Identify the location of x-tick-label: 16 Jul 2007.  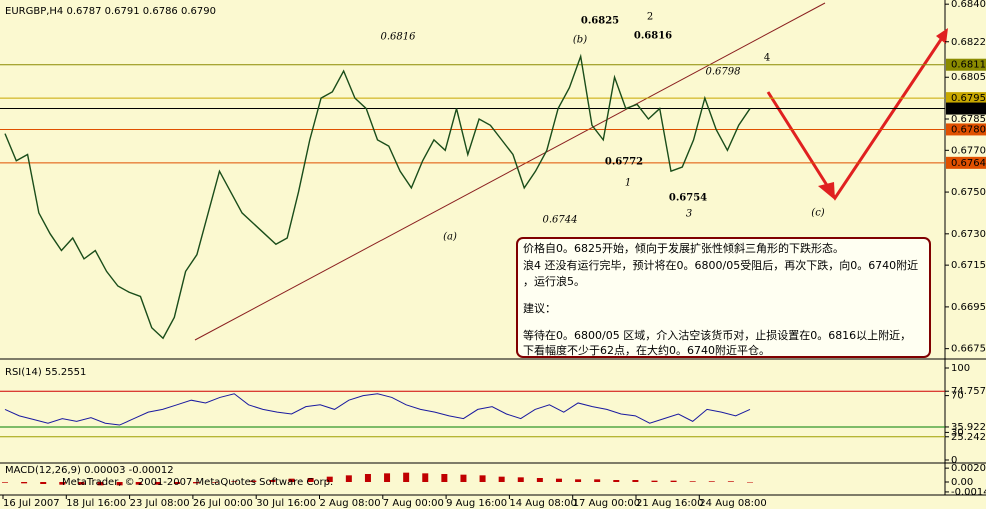
(31, 503).